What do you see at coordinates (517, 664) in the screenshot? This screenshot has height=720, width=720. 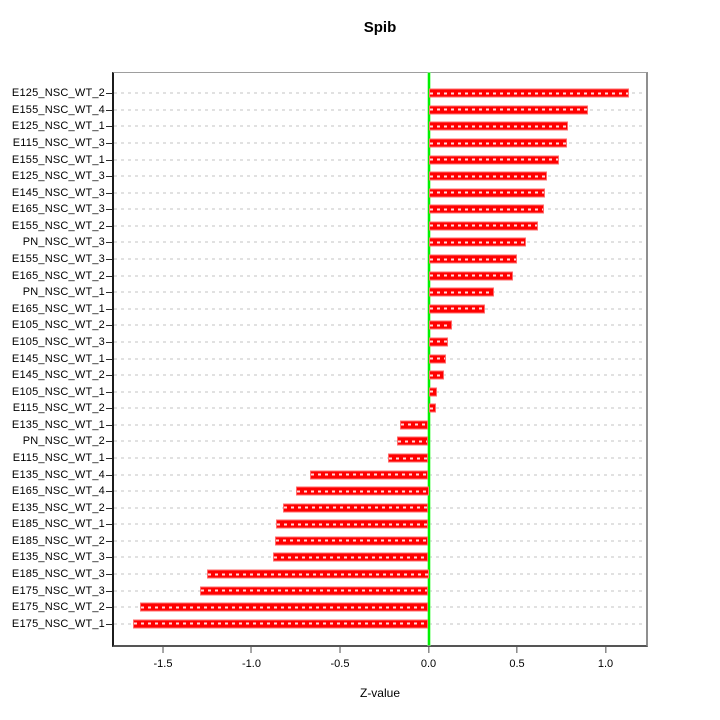 I see `x-tick-label: 0.5` at bounding box center [517, 664].